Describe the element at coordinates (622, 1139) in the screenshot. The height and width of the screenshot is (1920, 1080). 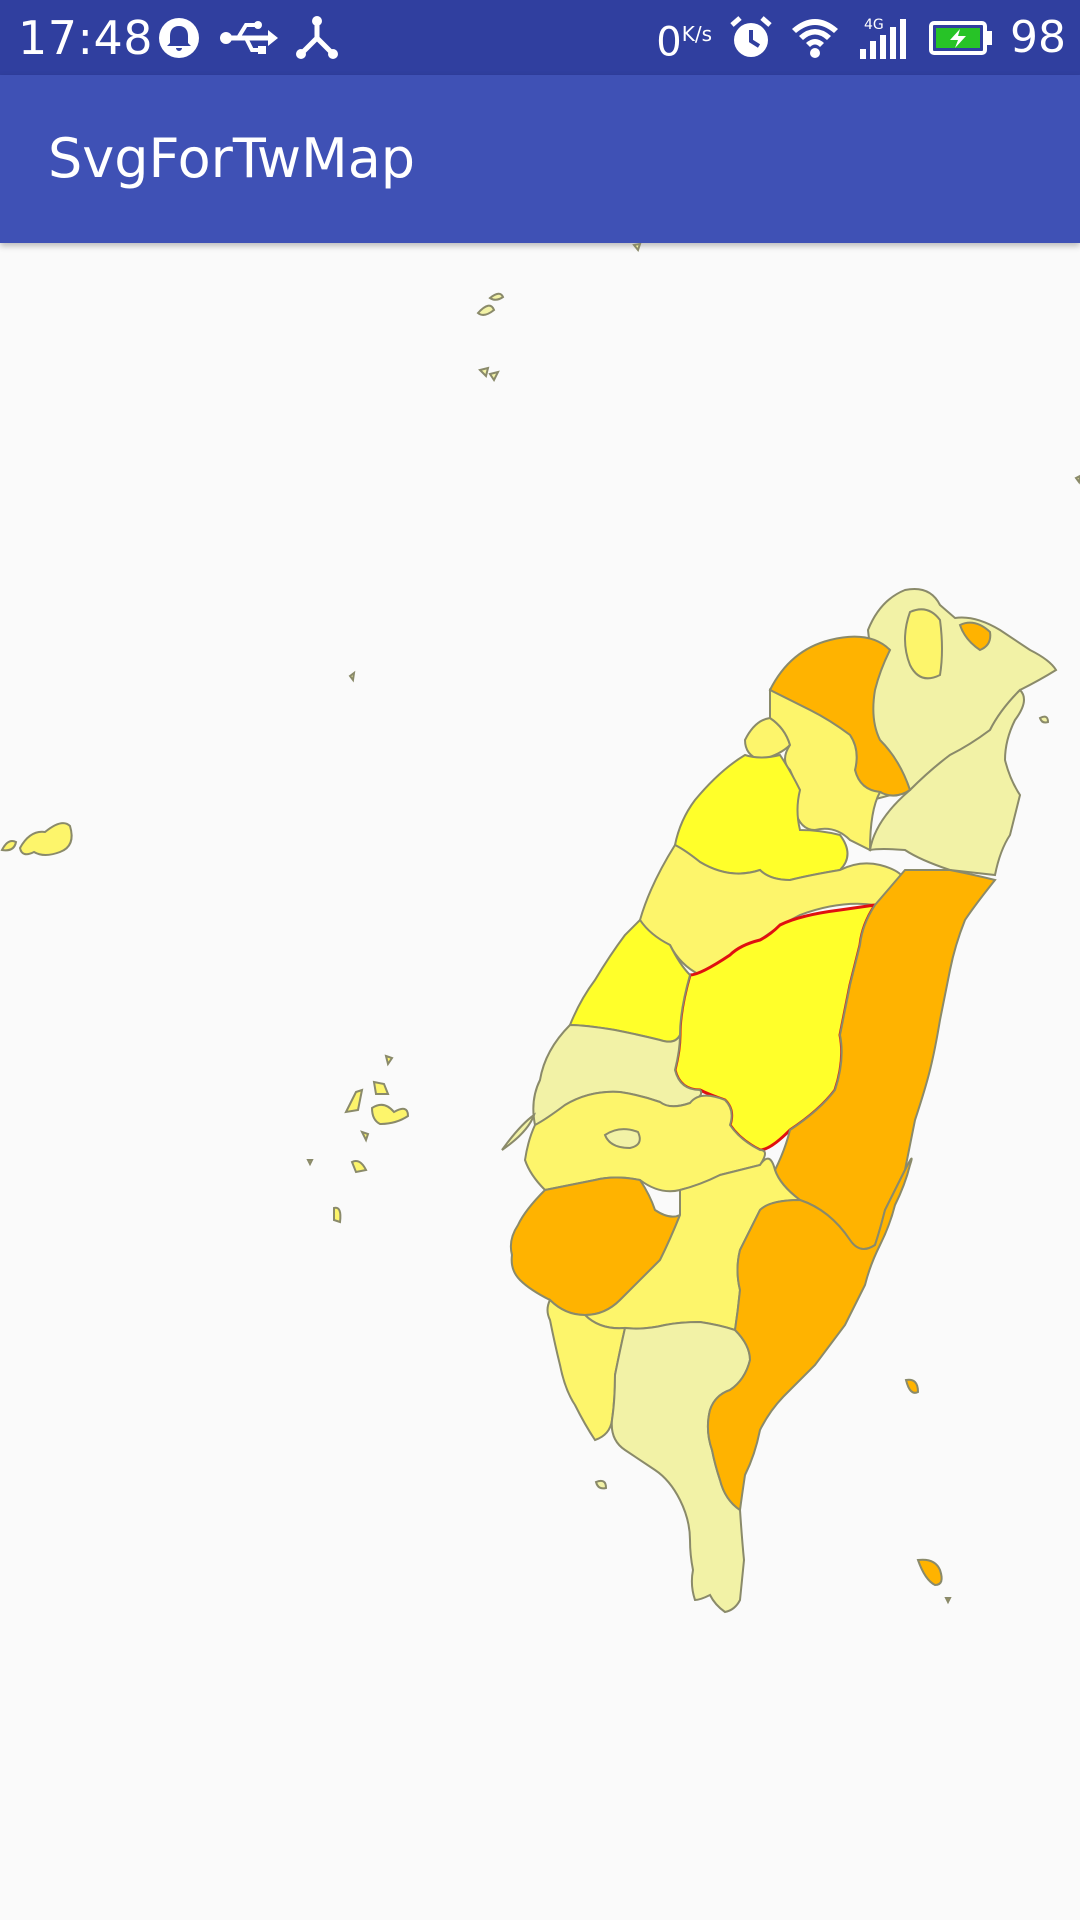
I see `region-chiayi-city` at that location.